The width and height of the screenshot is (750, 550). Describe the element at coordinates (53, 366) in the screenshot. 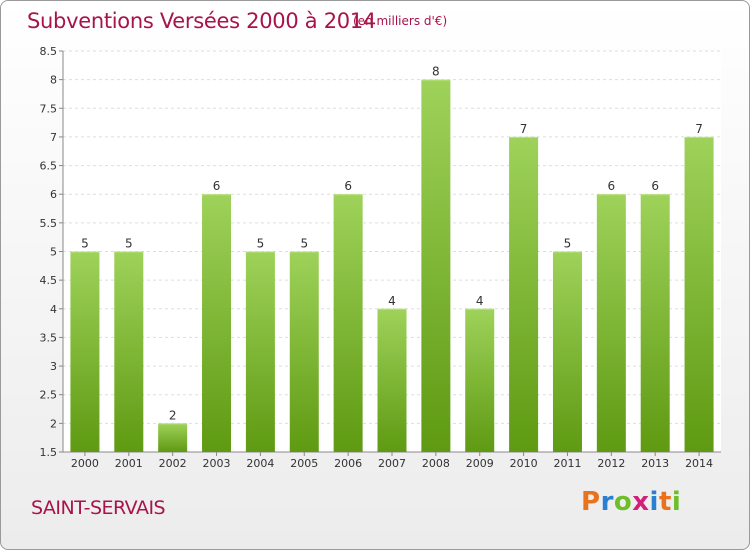

I see `y-tick-label: 3` at that location.